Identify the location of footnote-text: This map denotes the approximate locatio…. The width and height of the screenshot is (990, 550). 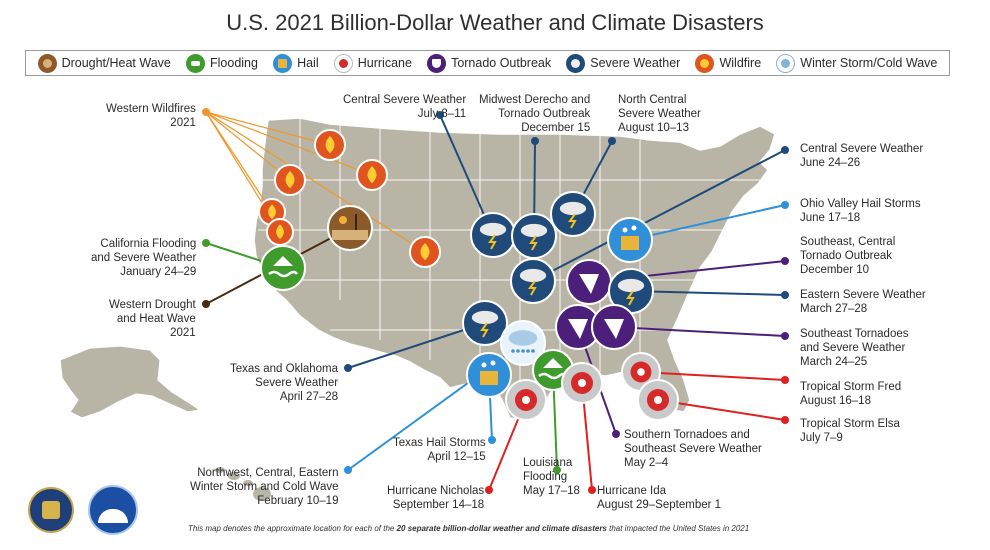
(292, 528).